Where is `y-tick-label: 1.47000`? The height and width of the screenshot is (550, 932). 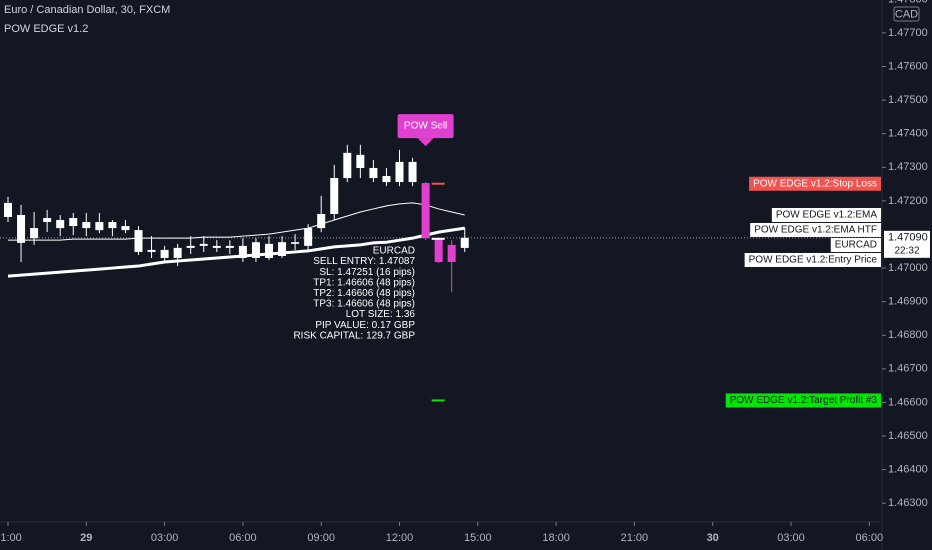
y-tick-label: 1.47000 is located at coordinates (908, 268).